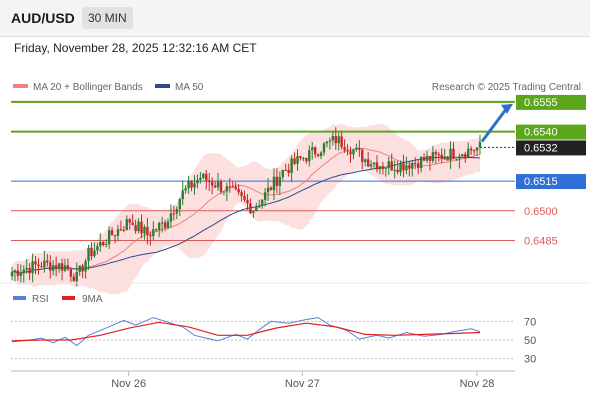 This screenshot has height=400, width=590. I want to click on chart-header: AUD/USD 30 MIN, so click(295, 18).